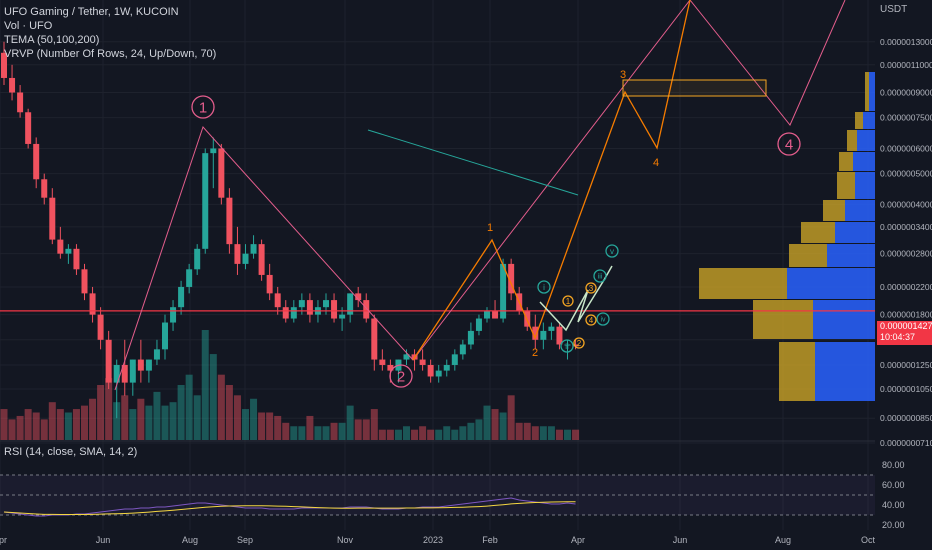 This screenshot has width=932, height=550. What do you see at coordinates (903, 275) in the screenshot?
I see `price-axis-bg` at bounding box center [903, 275].